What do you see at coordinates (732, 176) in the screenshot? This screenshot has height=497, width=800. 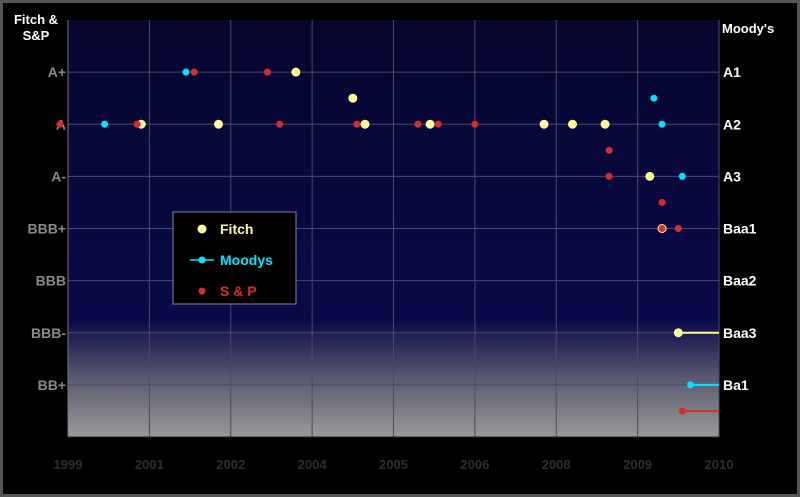 I see `right-rating-a3: A3` at bounding box center [732, 176].